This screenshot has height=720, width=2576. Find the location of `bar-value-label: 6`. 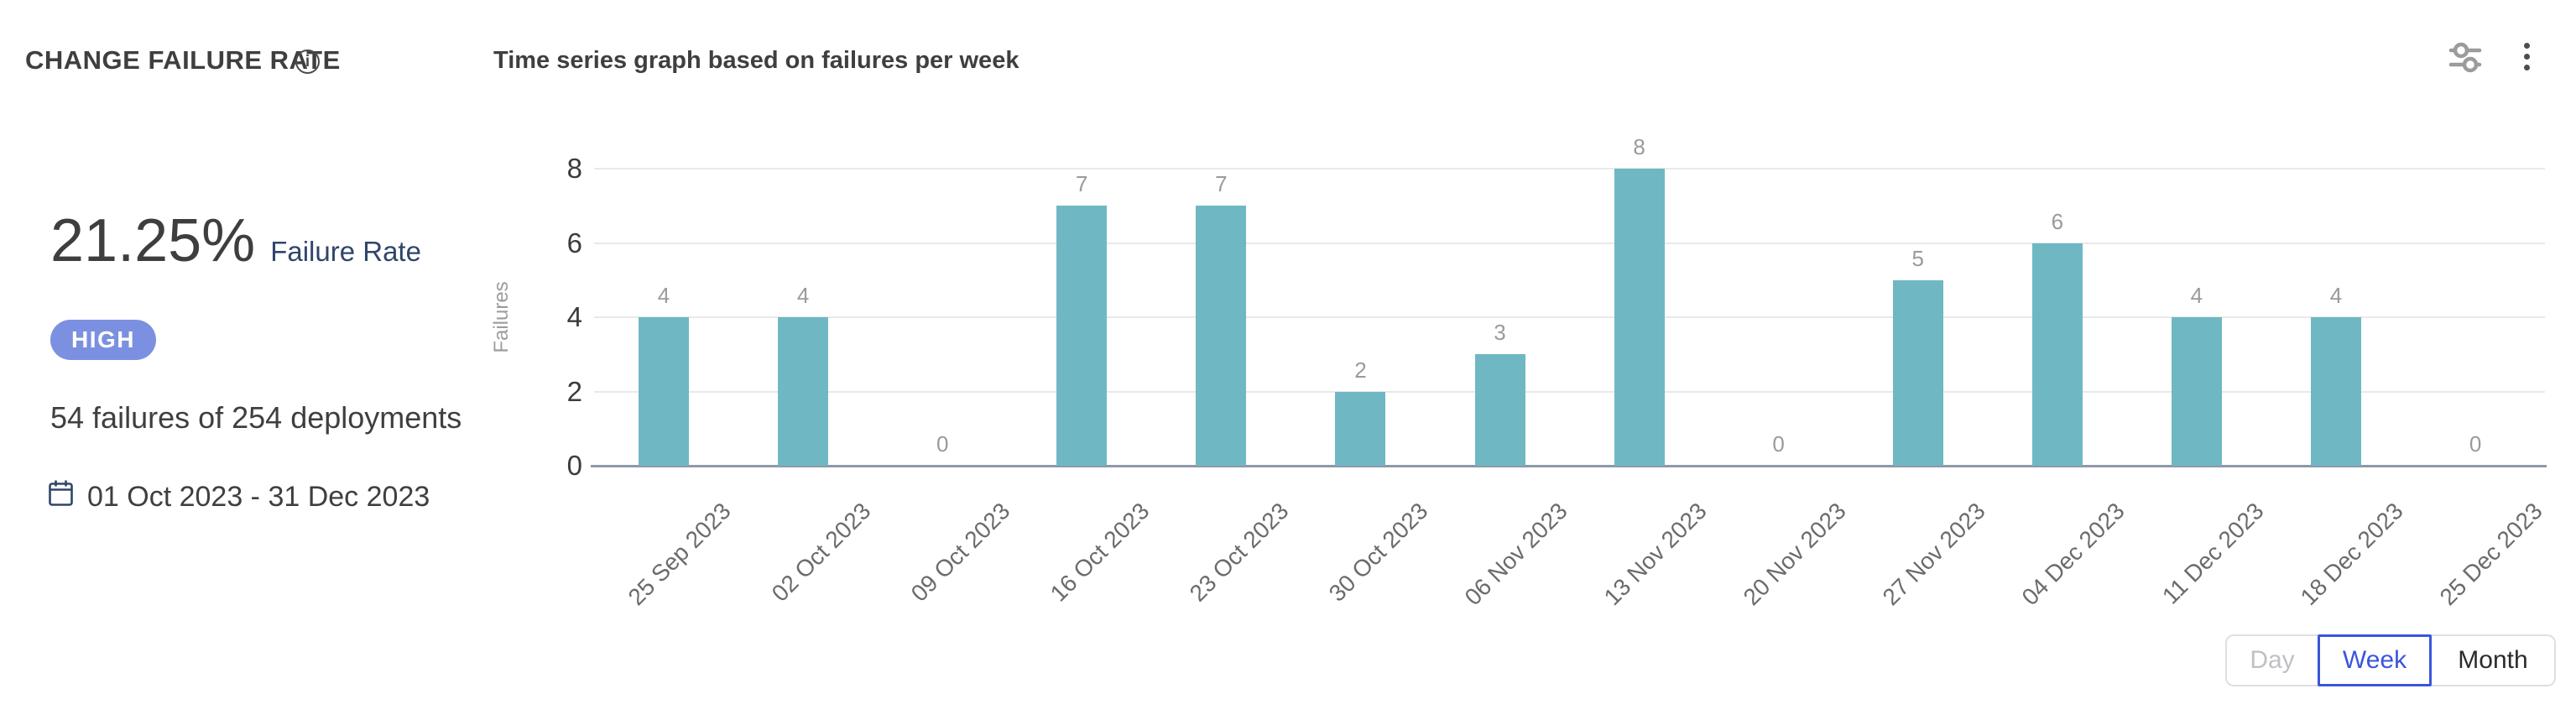

bar-value-label: 6 is located at coordinates (2057, 221).